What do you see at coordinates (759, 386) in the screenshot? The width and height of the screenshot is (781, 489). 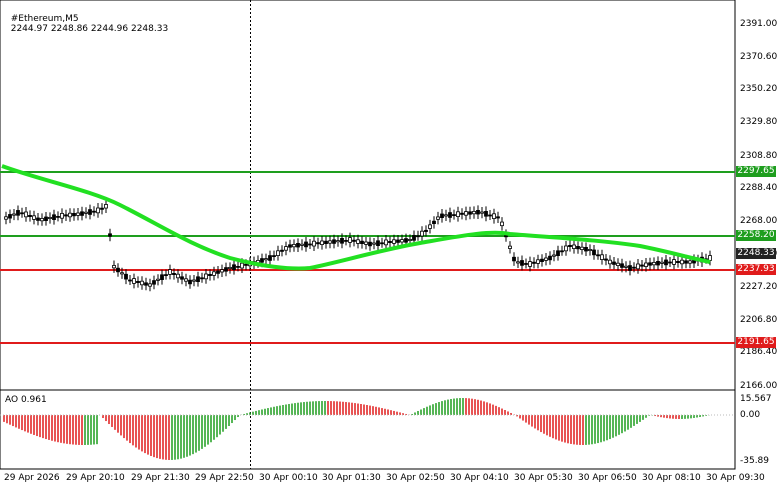 I see `price-tick: 2166.00` at bounding box center [759, 386].